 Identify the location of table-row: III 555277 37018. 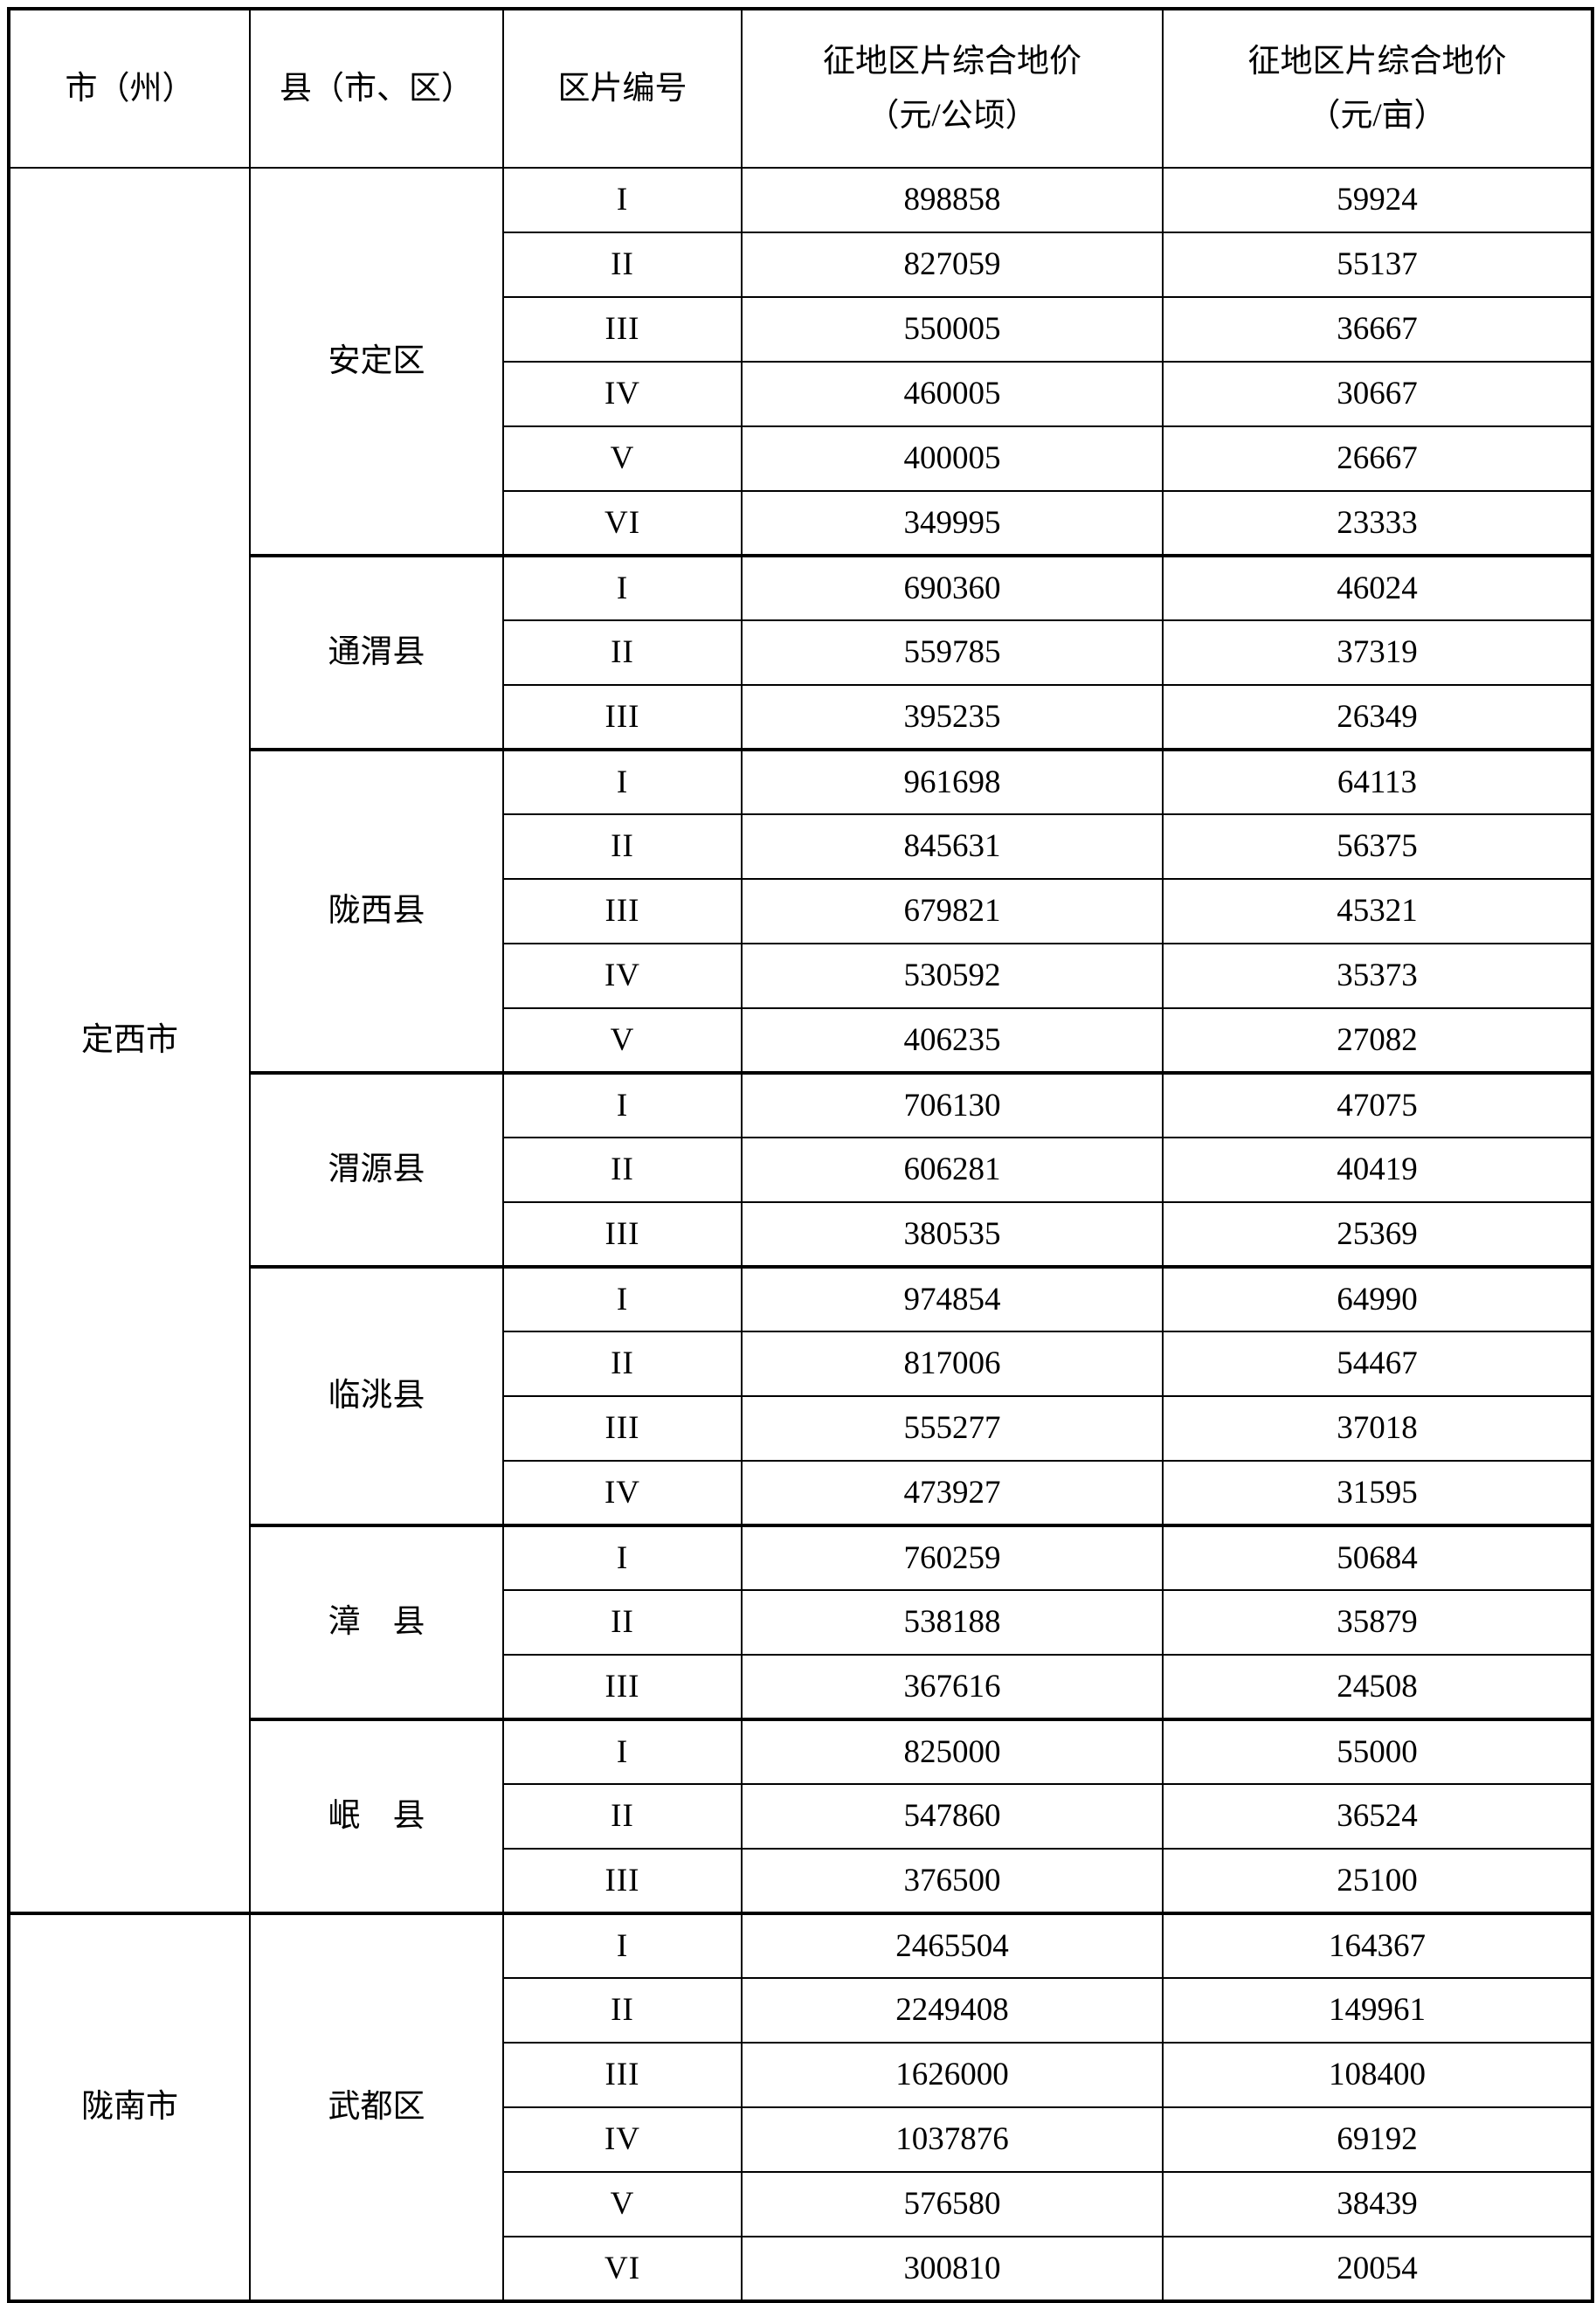
(801, 1428).